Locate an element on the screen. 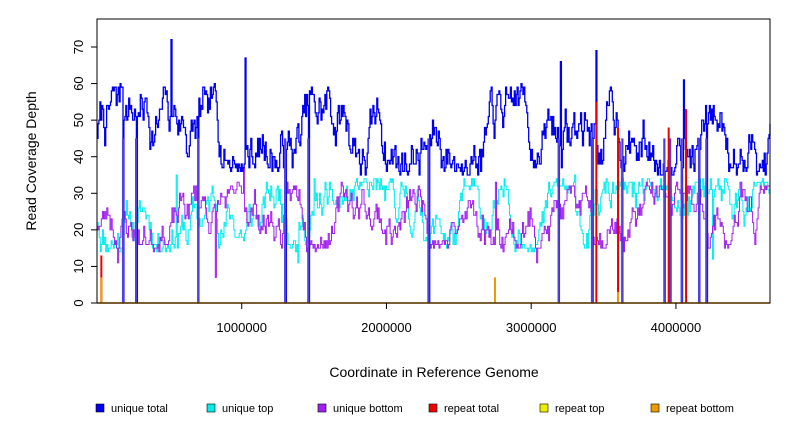 Image resolution: width=792 pixels, height=432 pixels. x-axis-title: Coordinate in Reference Genome is located at coordinates (434, 372).